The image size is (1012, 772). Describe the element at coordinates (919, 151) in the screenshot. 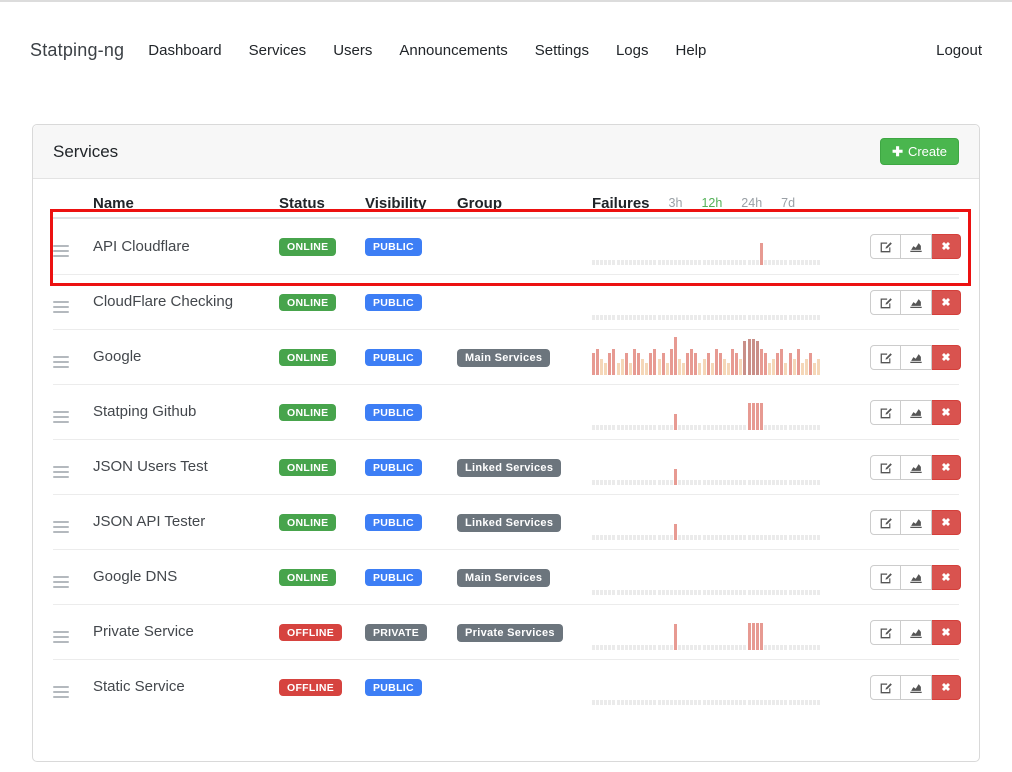

I see `create-button: ✚ Create` at that location.